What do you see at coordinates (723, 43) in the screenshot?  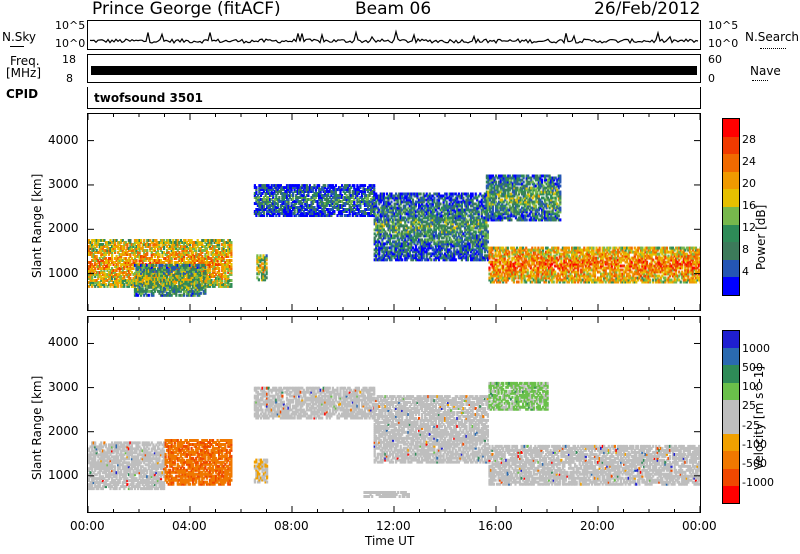 I see `nsearch-tick-lo: 10^0` at bounding box center [723, 43].